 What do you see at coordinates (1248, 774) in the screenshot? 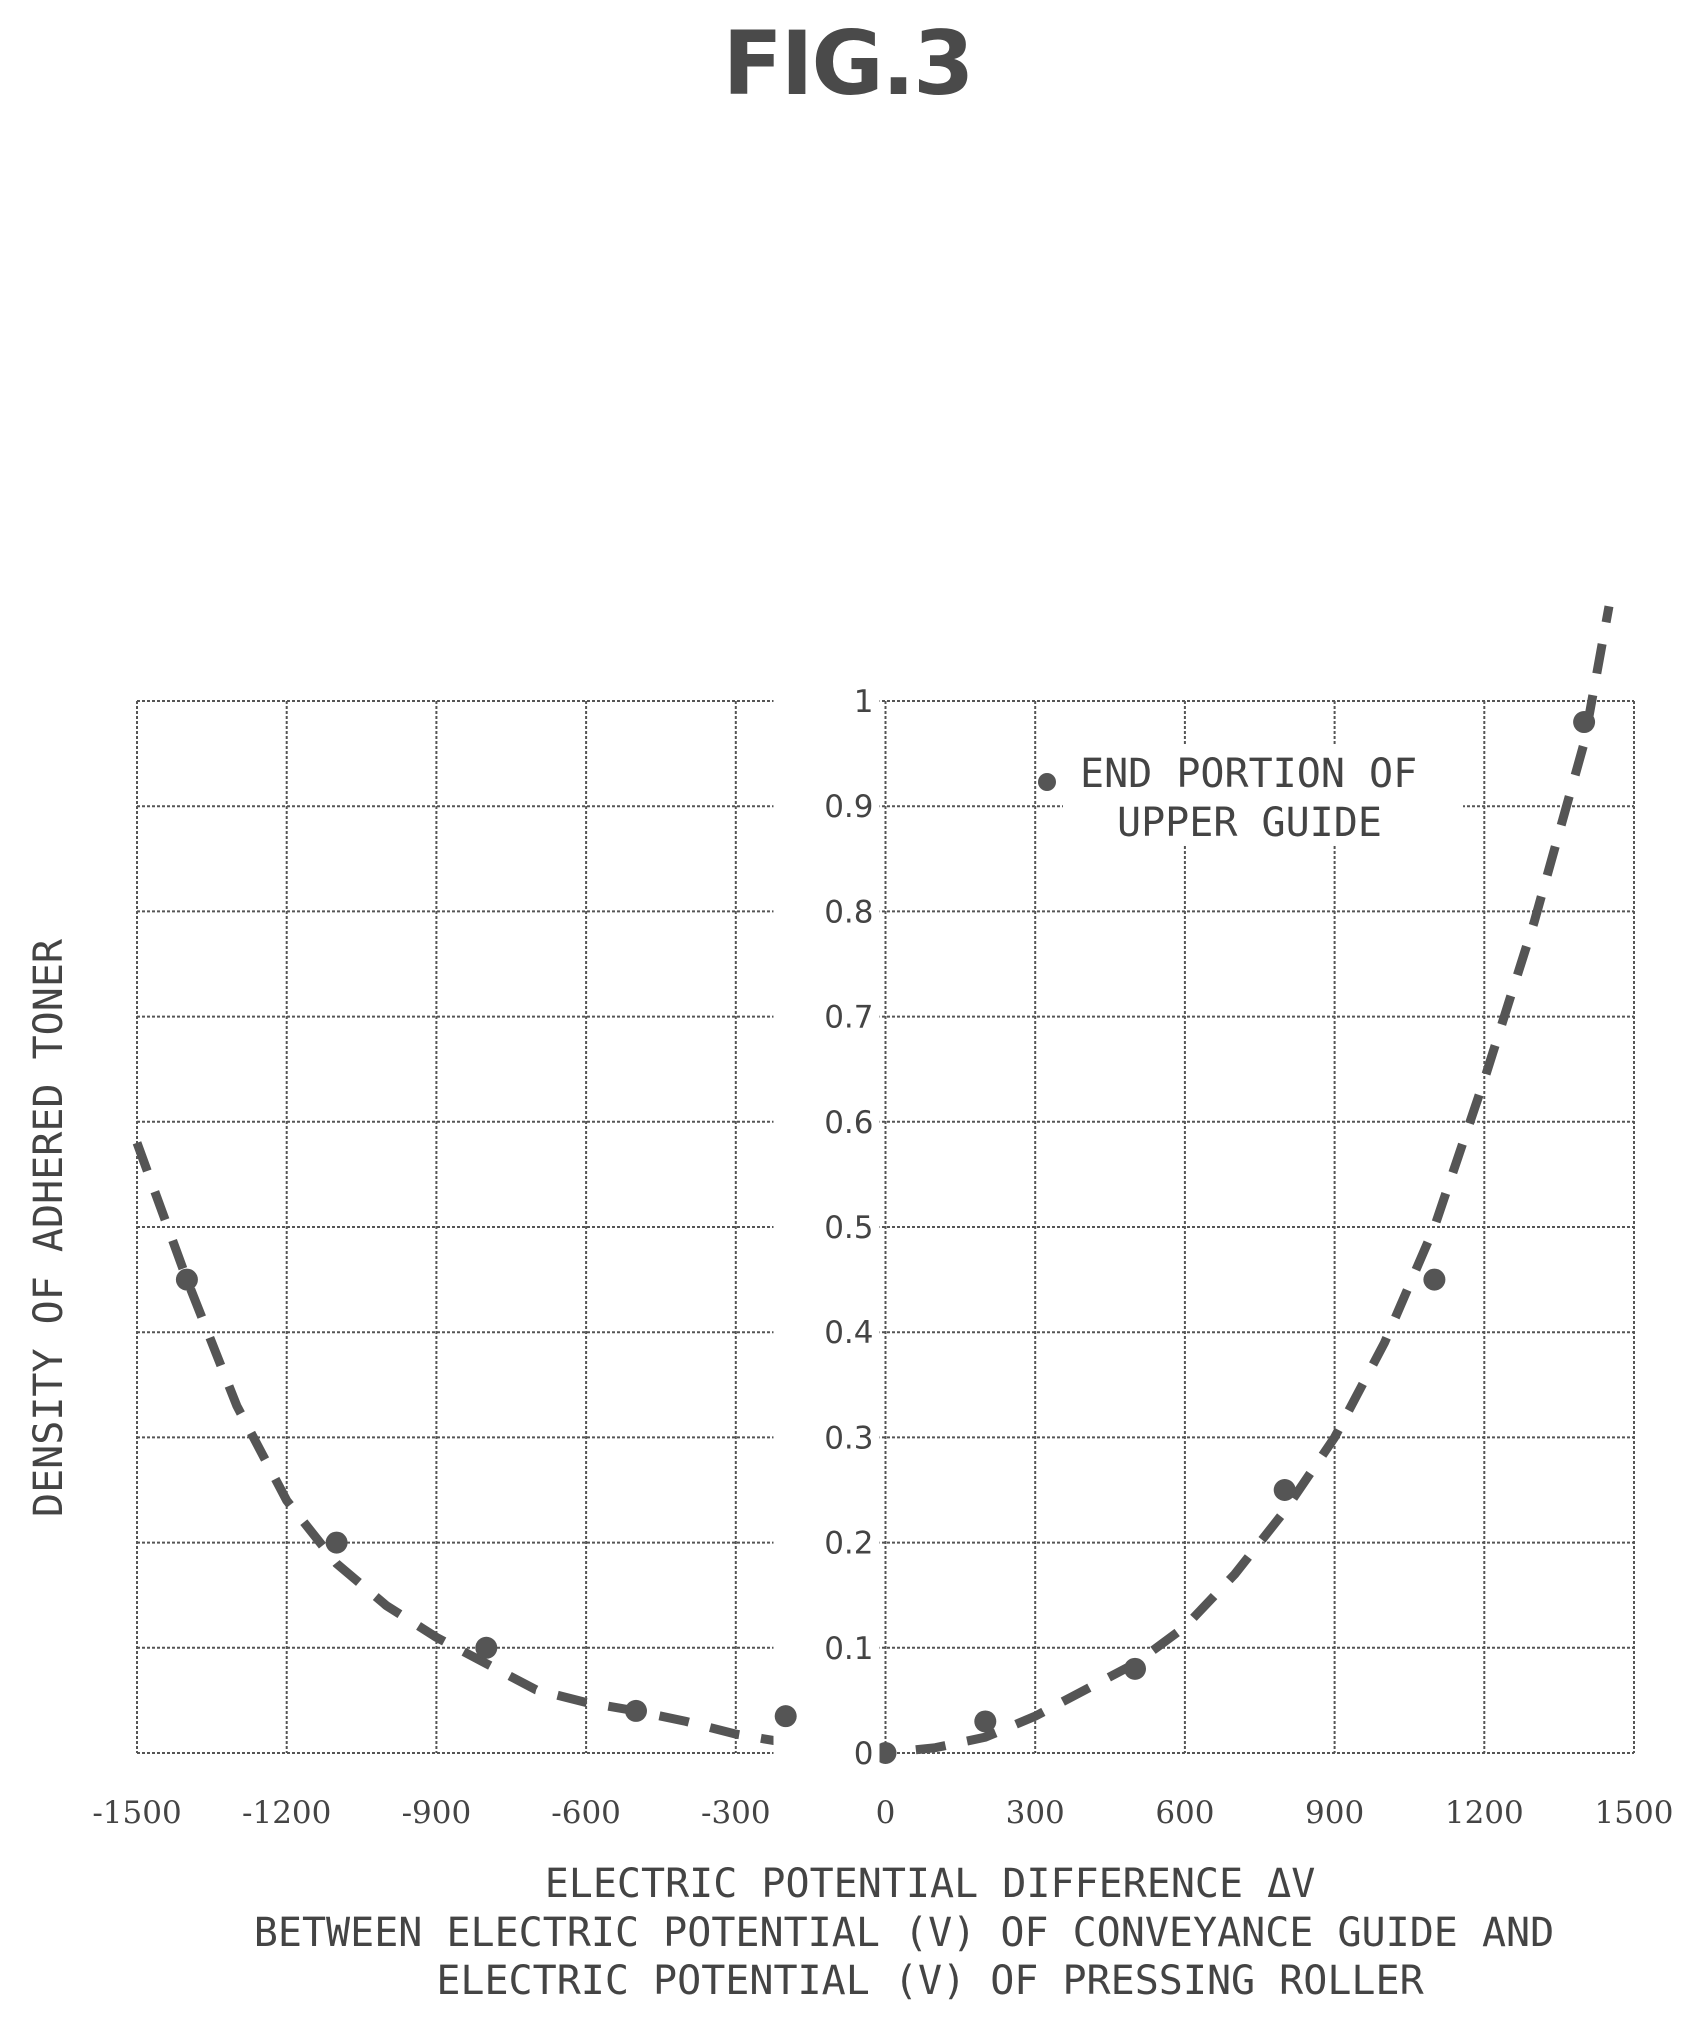
I see `legend-label-line-1: END PORTION OF` at bounding box center [1248, 774].